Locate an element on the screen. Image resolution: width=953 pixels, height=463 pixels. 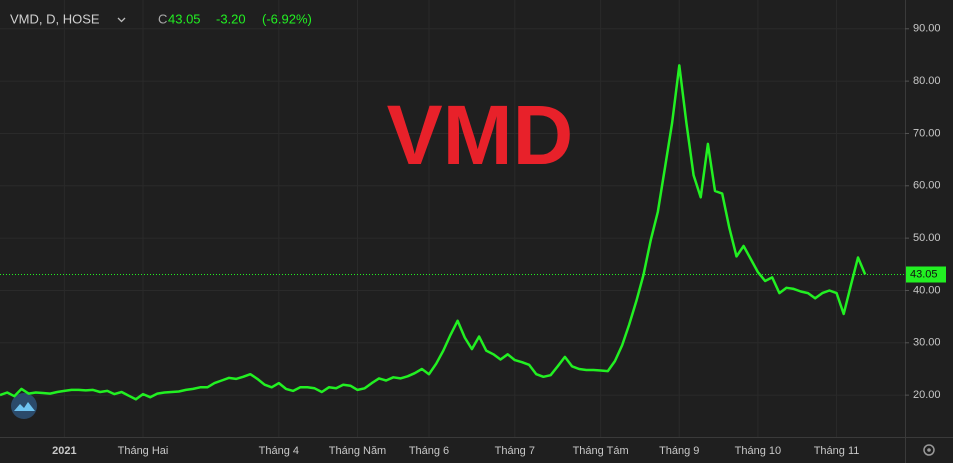
x-tick-label: Tháng 4 is located at coordinates (279, 451).